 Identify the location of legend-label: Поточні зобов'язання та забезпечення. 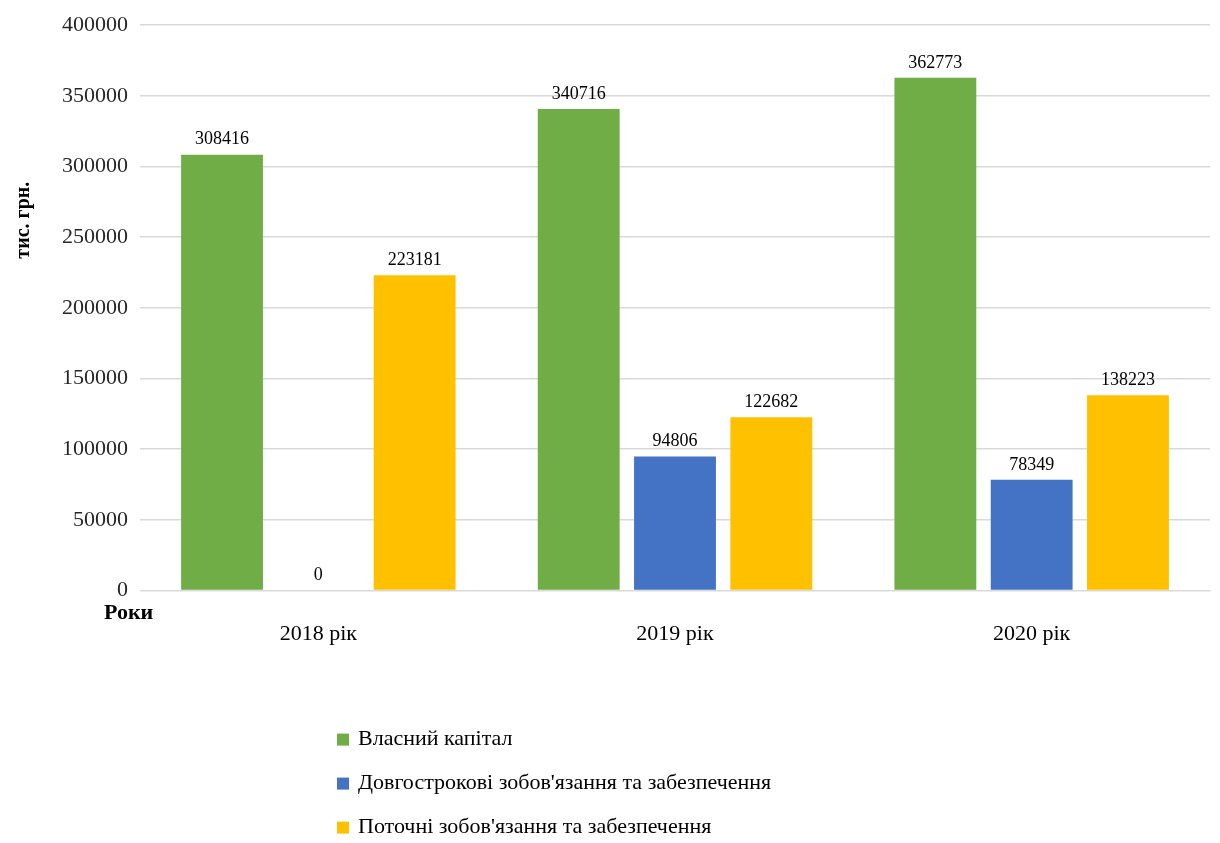
(535, 826).